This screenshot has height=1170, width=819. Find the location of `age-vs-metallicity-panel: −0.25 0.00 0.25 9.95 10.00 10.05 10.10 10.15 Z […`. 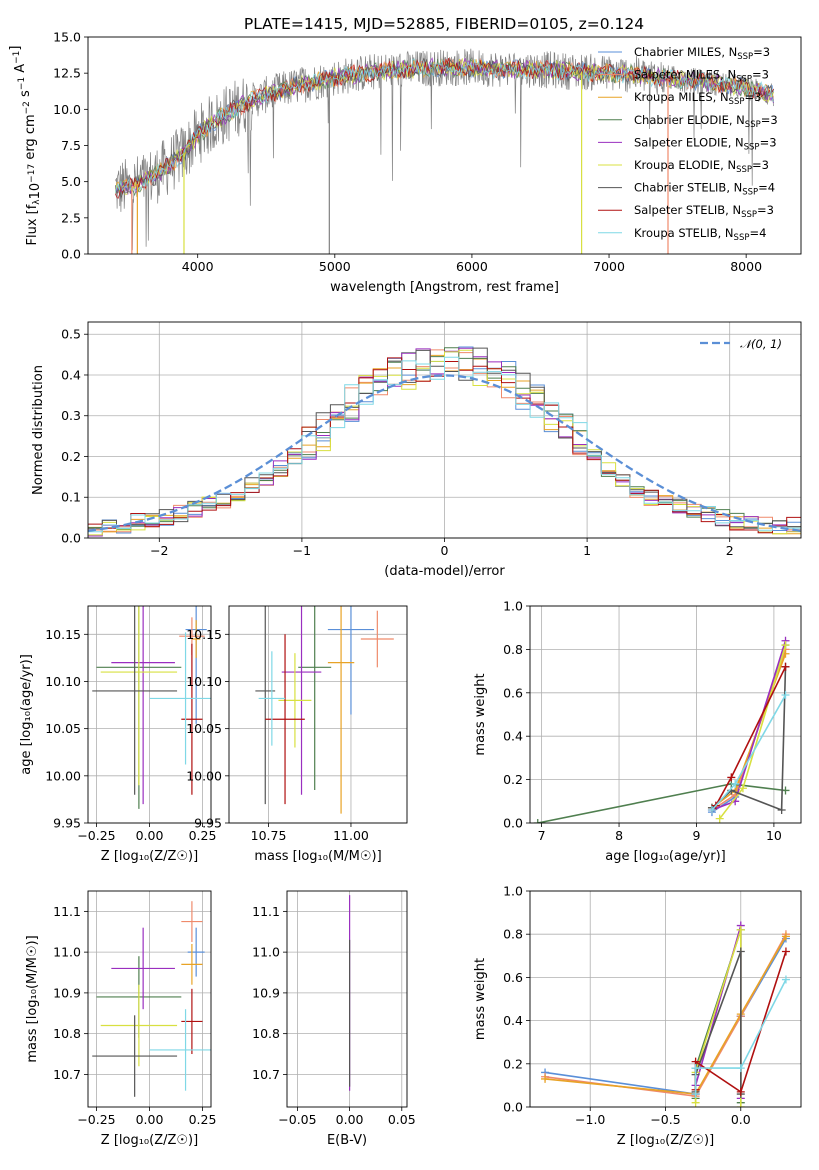

age-vs-metallicity-panel: −0.25 0.00 0.25 9.95 10.00 10.05 10.10 10.15 Z [… is located at coordinates (118, 734).